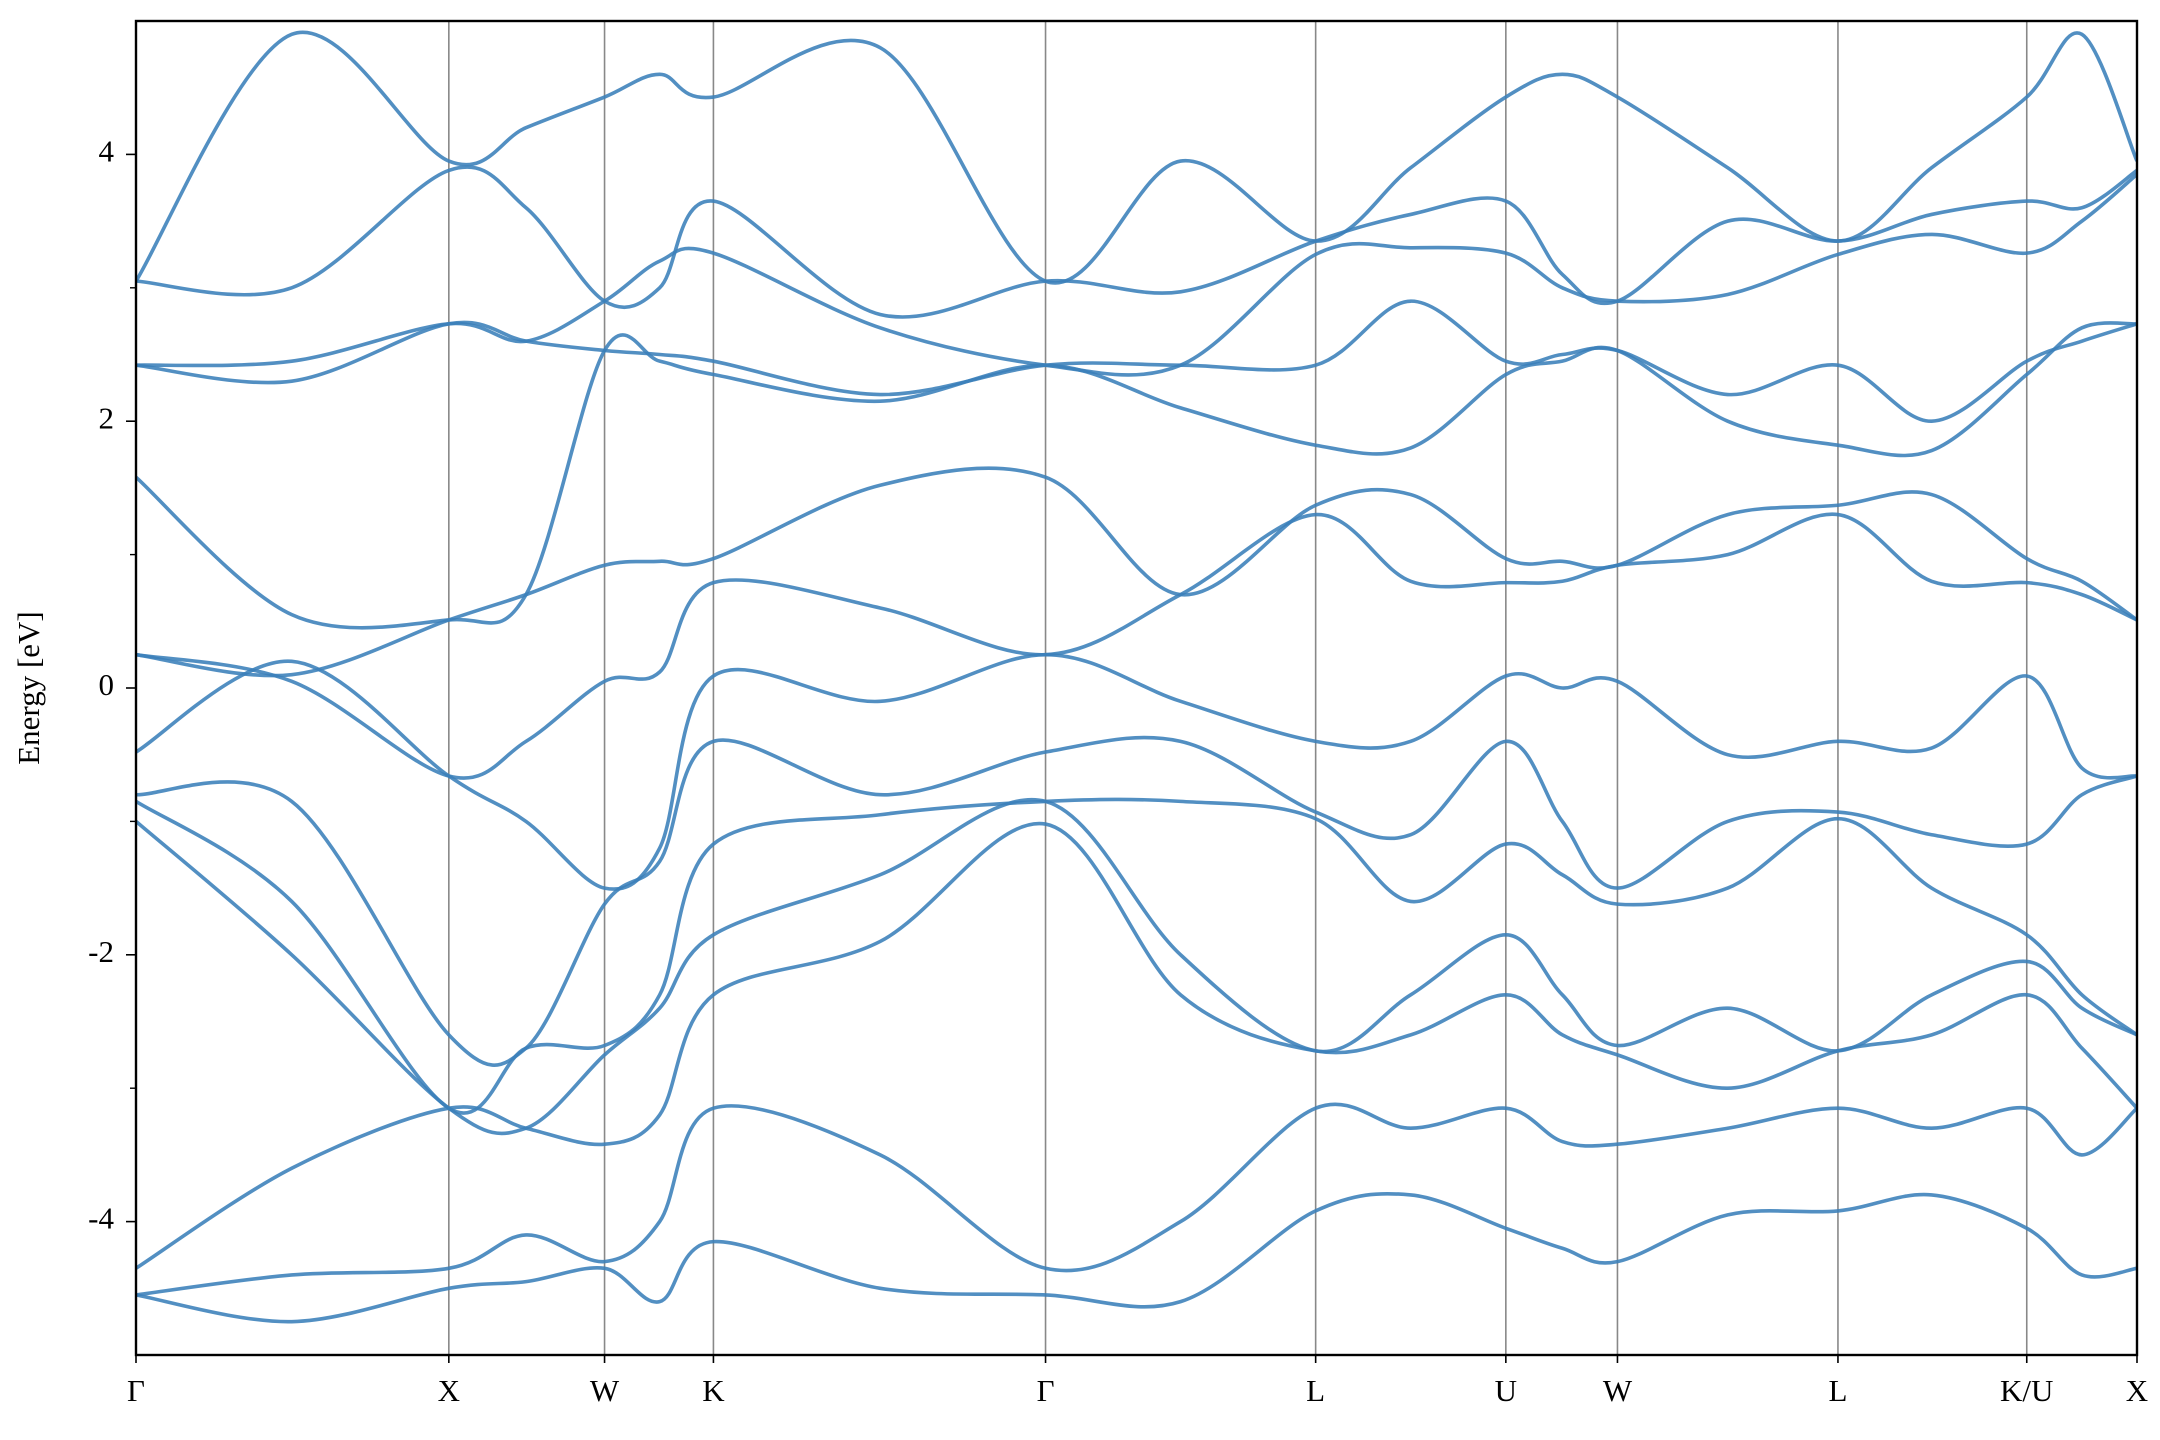 This screenshot has height=1440, width=2160. What do you see at coordinates (107, 151) in the screenshot?
I see `y-tick-label: 4` at bounding box center [107, 151].